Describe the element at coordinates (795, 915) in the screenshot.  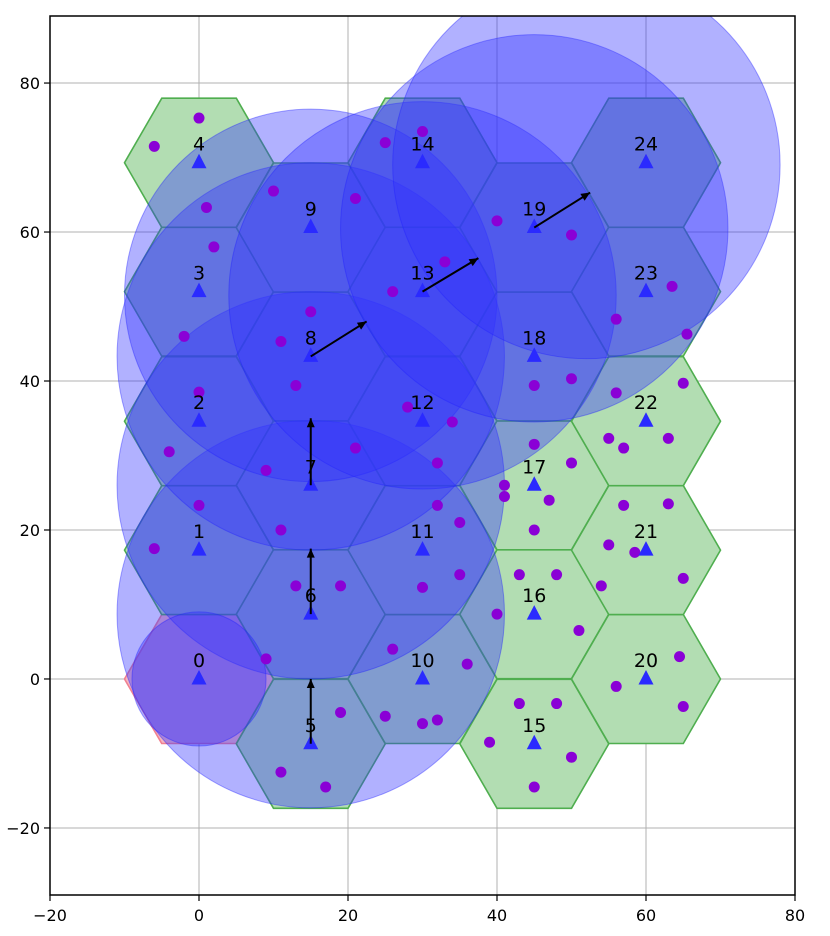
I see `x-tick-label: 80` at that location.